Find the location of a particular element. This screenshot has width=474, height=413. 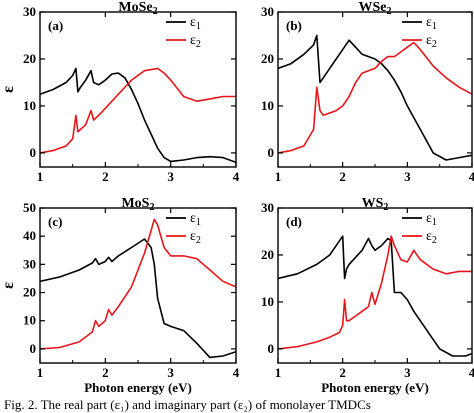

panel-label: (d) is located at coordinates (294, 221).